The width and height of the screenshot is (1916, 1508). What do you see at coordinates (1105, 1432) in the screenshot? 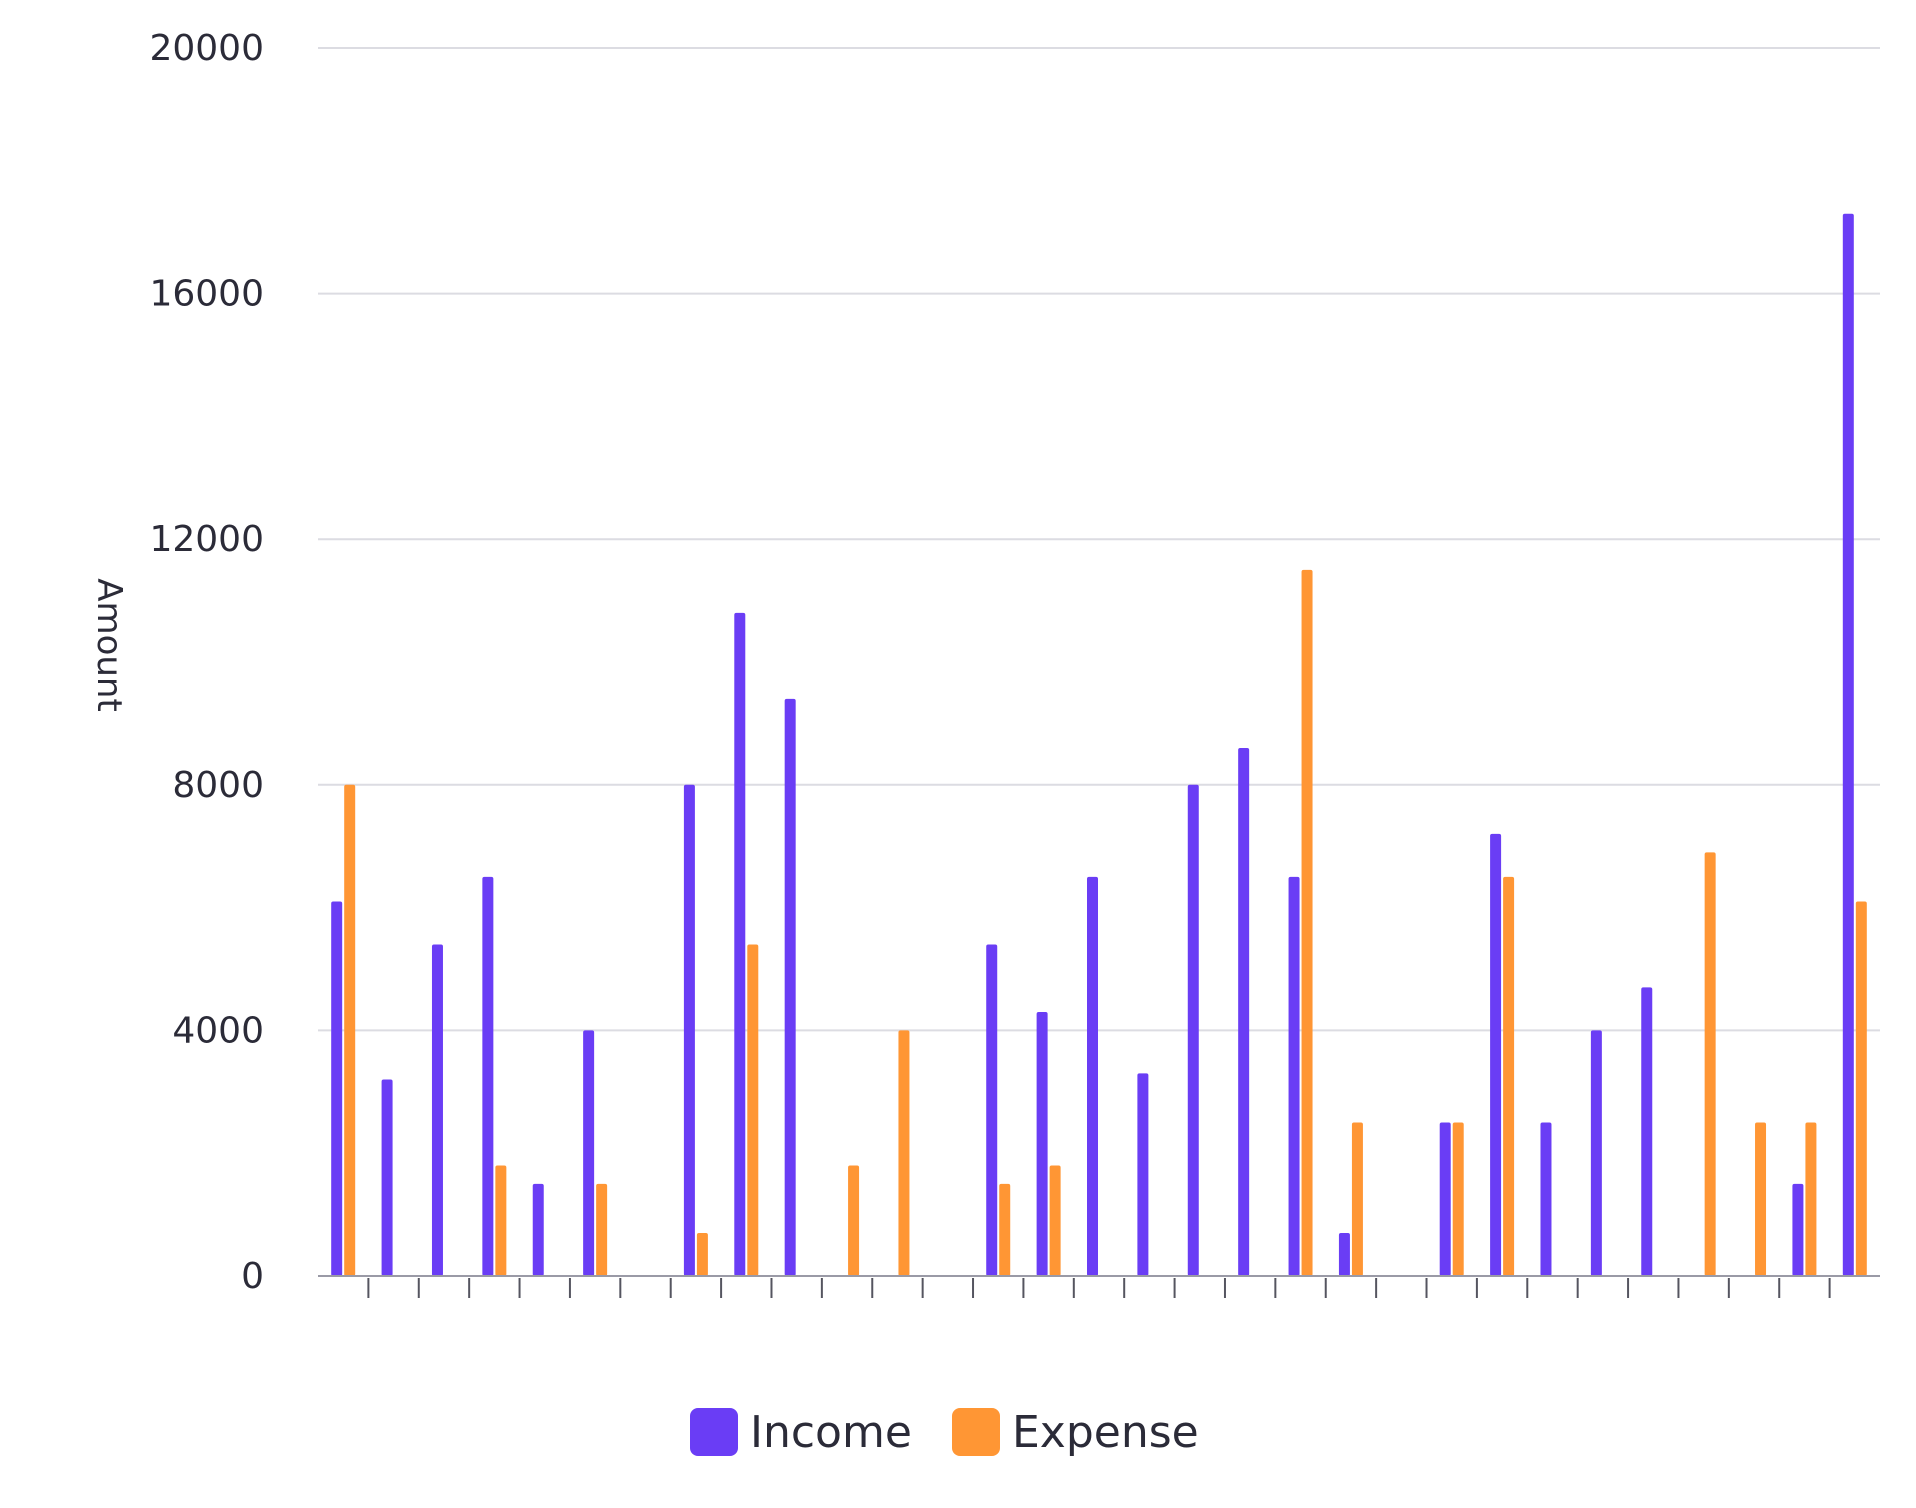
I see `legend-label: Expense` at bounding box center [1105, 1432].